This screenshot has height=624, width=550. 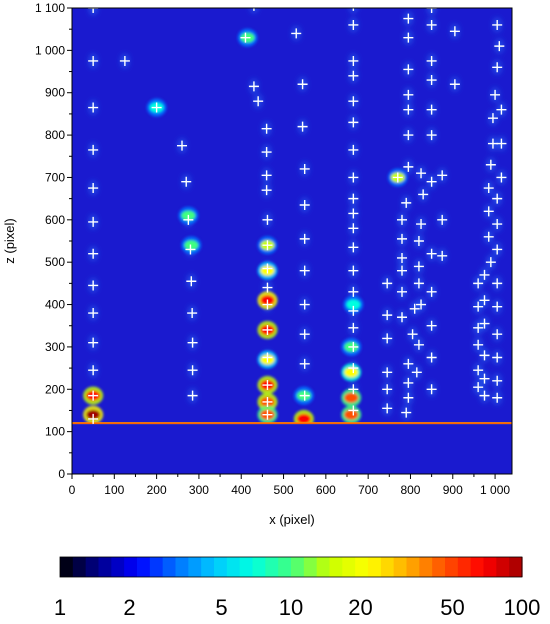 What do you see at coordinates (55, 93) in the screenshot?
I see `y-tick-label: 900` at bounding box center [55, 93].